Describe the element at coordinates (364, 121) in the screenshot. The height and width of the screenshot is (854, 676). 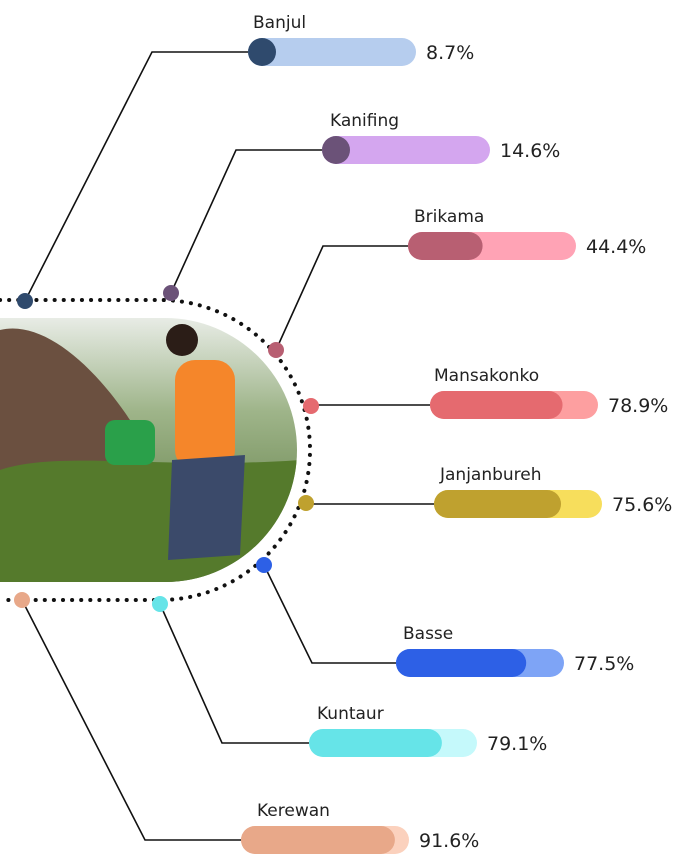
I see `category-label: Kanifing` at that location.